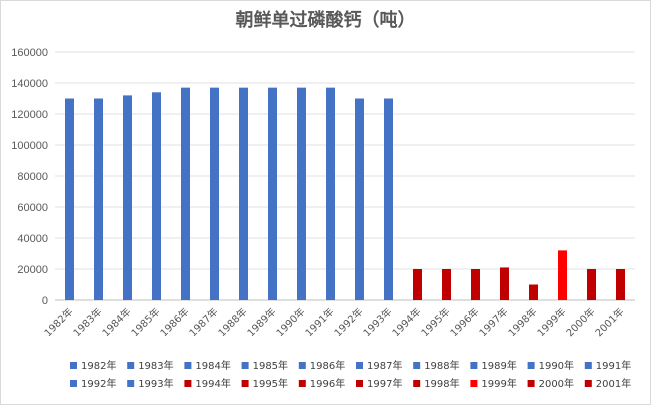  Describe the element at coordinates (32, 177) in the screenshot. I see `y-tick-label: 80000` at that location.